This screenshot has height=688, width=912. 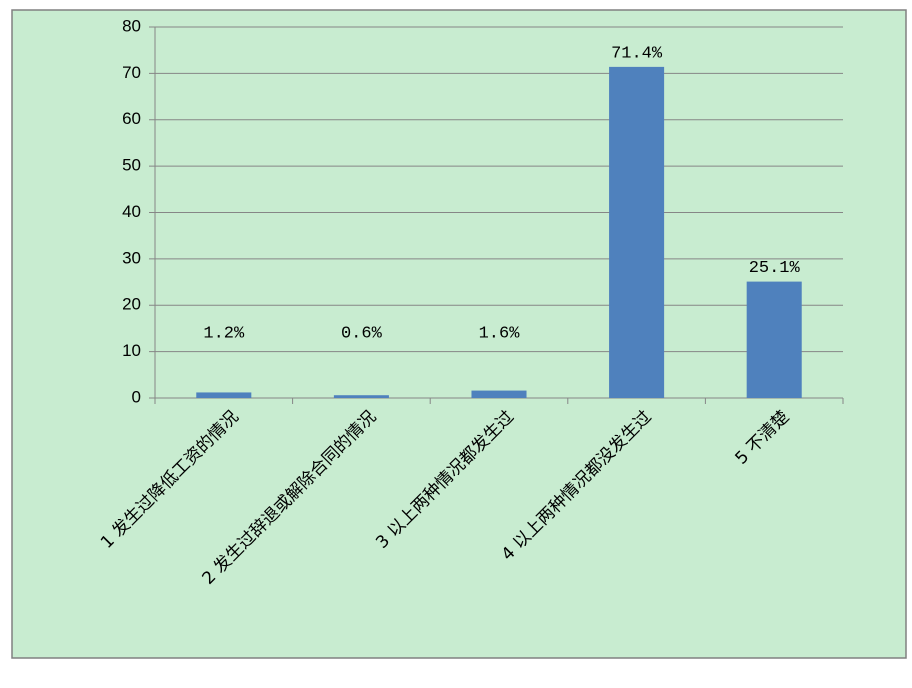 I want to click on value-label: 1.2%, so click(x=224, y=333).